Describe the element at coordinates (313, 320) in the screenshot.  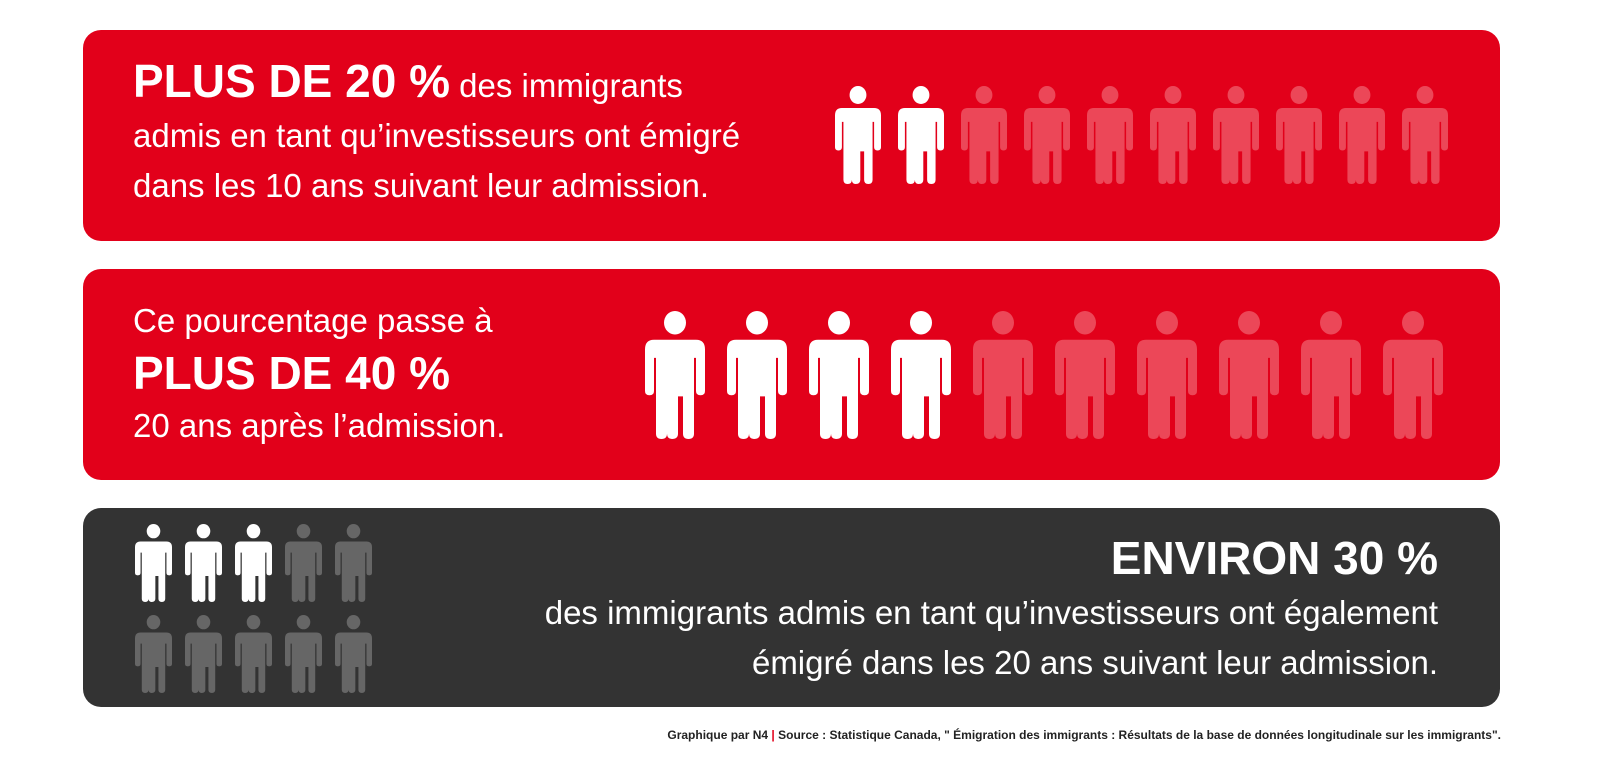
I see `stat-text-line-1: Ce pourcentage passe à` at that location.